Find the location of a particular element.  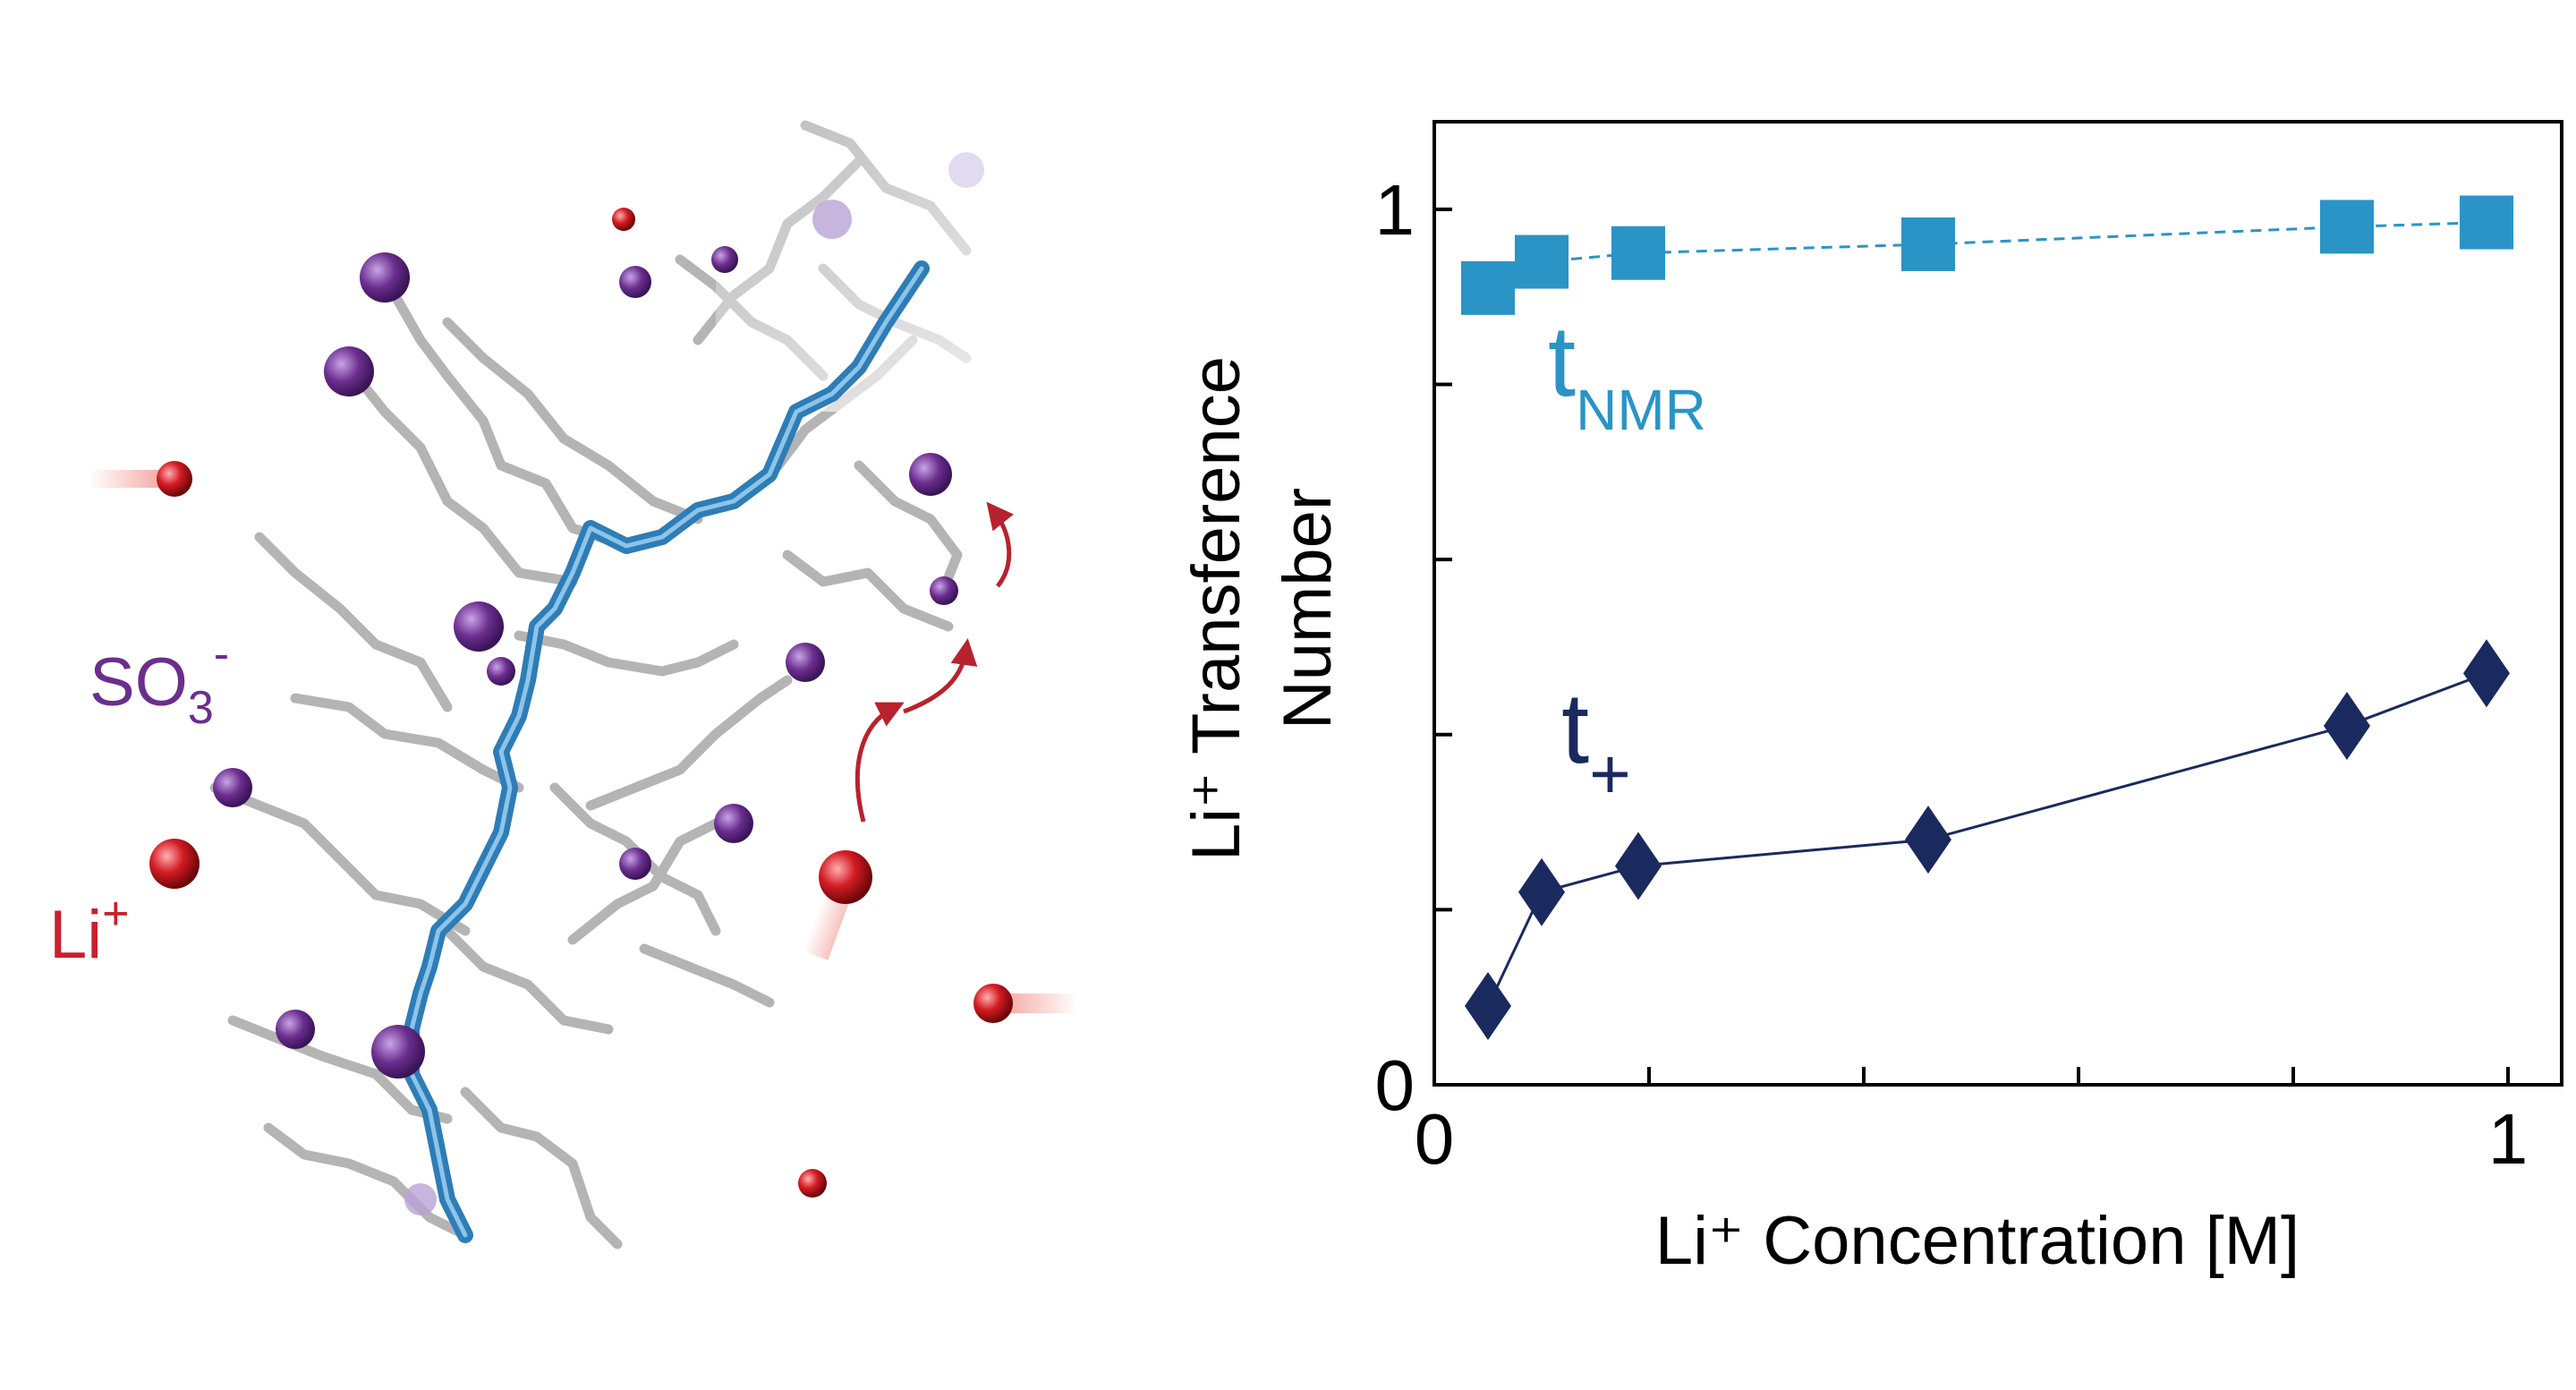

x-axis-label: Li⁺ Concentration [M] is located at coordinates (1977, 1241).